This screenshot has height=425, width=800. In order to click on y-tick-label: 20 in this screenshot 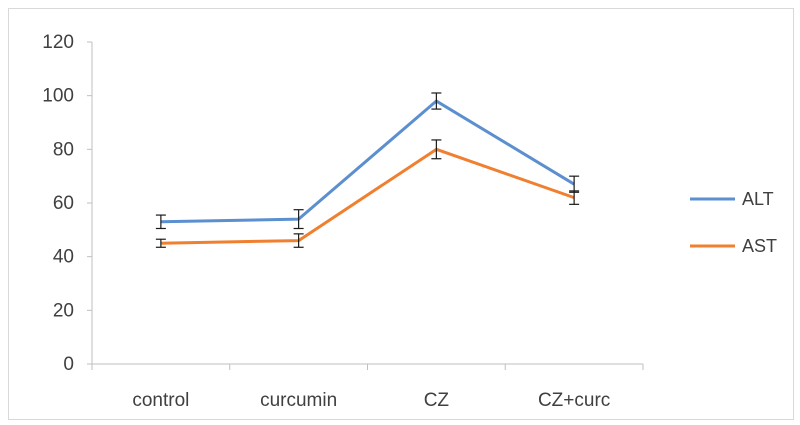, I will do `click(63, 310)`.